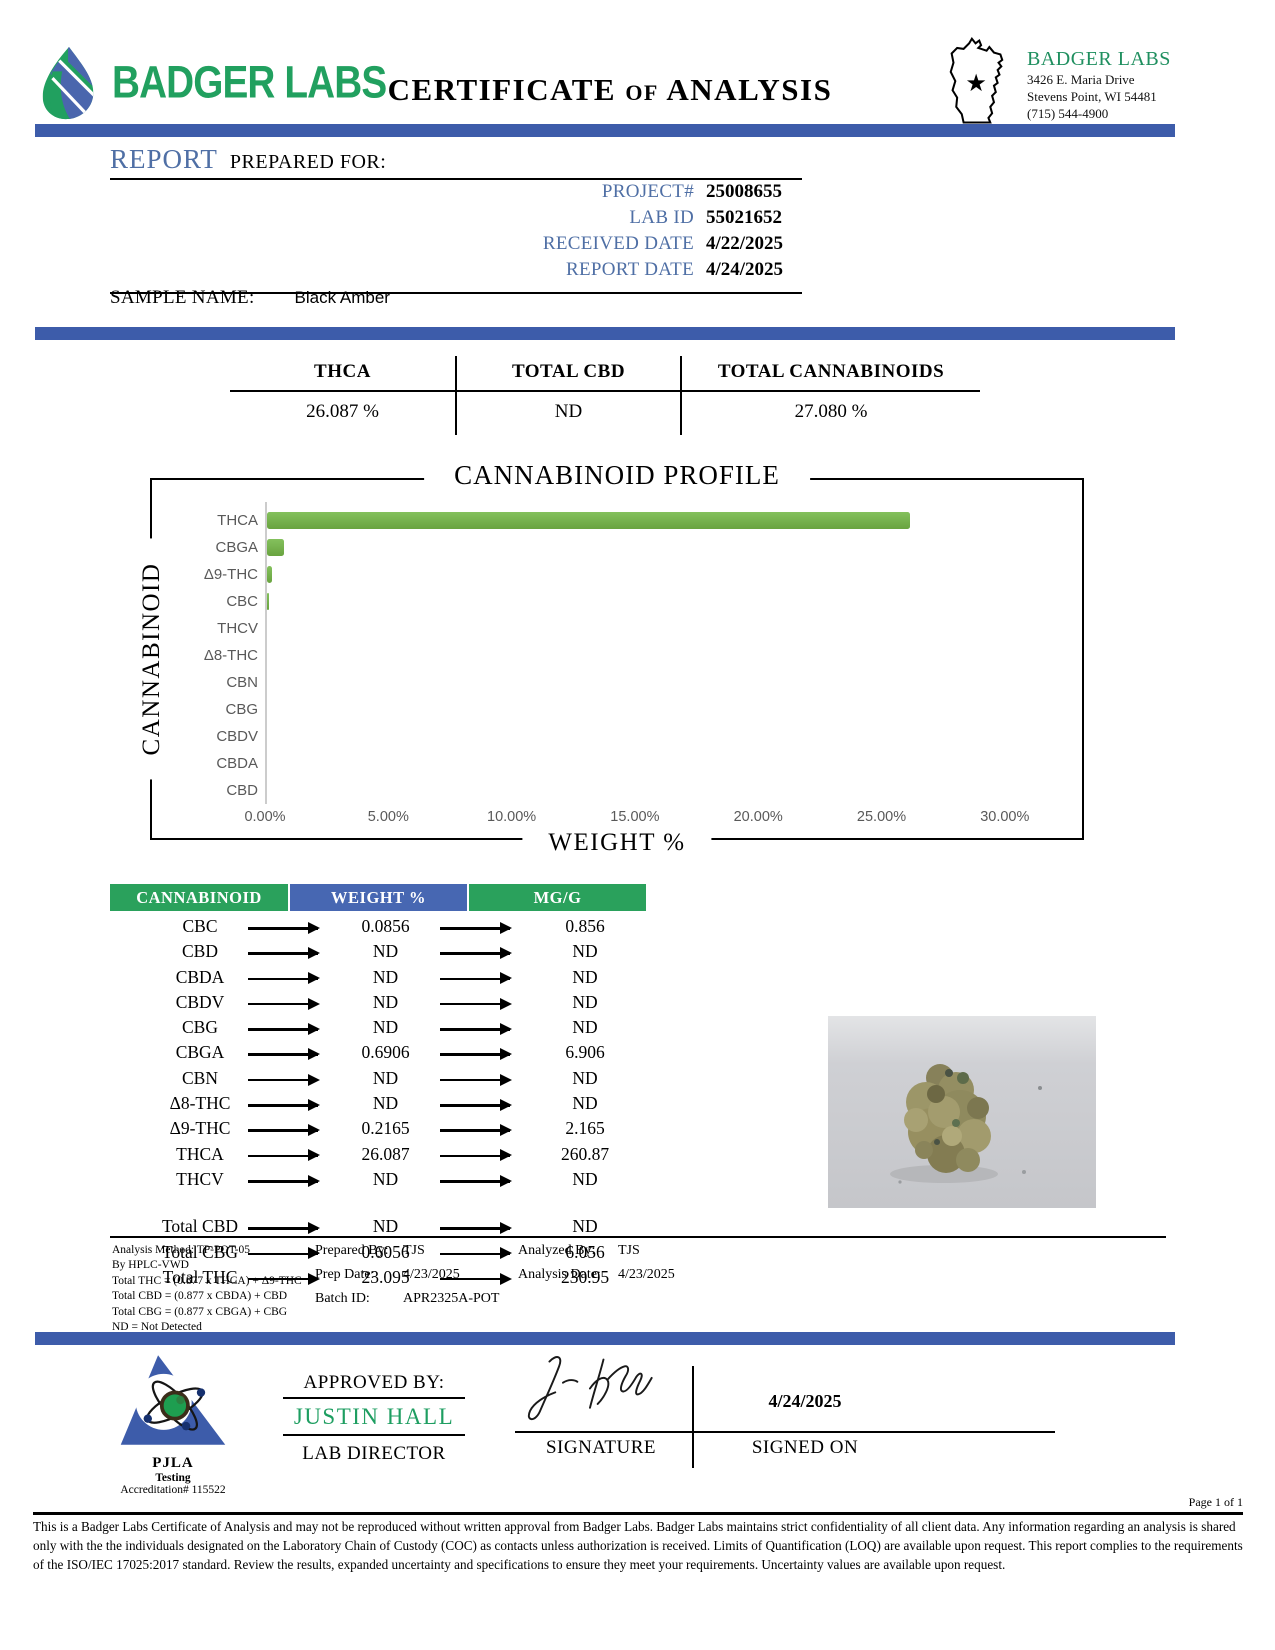 The width and height of the screenshot is (1275, 1650). I want to click on cannabinoid-table-header: CANNABINOID WEIGHT % MG/G, so click(433, 897).